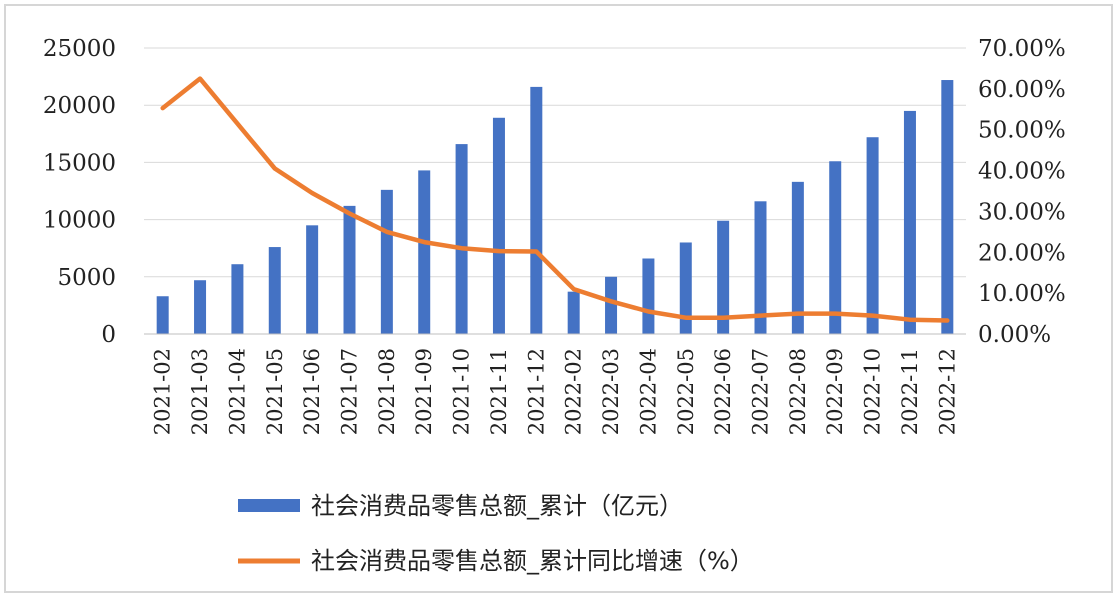 This screenshot has width=1119, height=599. What do you see at coordinates (86, 278) in the screenshot?
I see `left-tick-label: 5000` at bounding box center [86, 278].